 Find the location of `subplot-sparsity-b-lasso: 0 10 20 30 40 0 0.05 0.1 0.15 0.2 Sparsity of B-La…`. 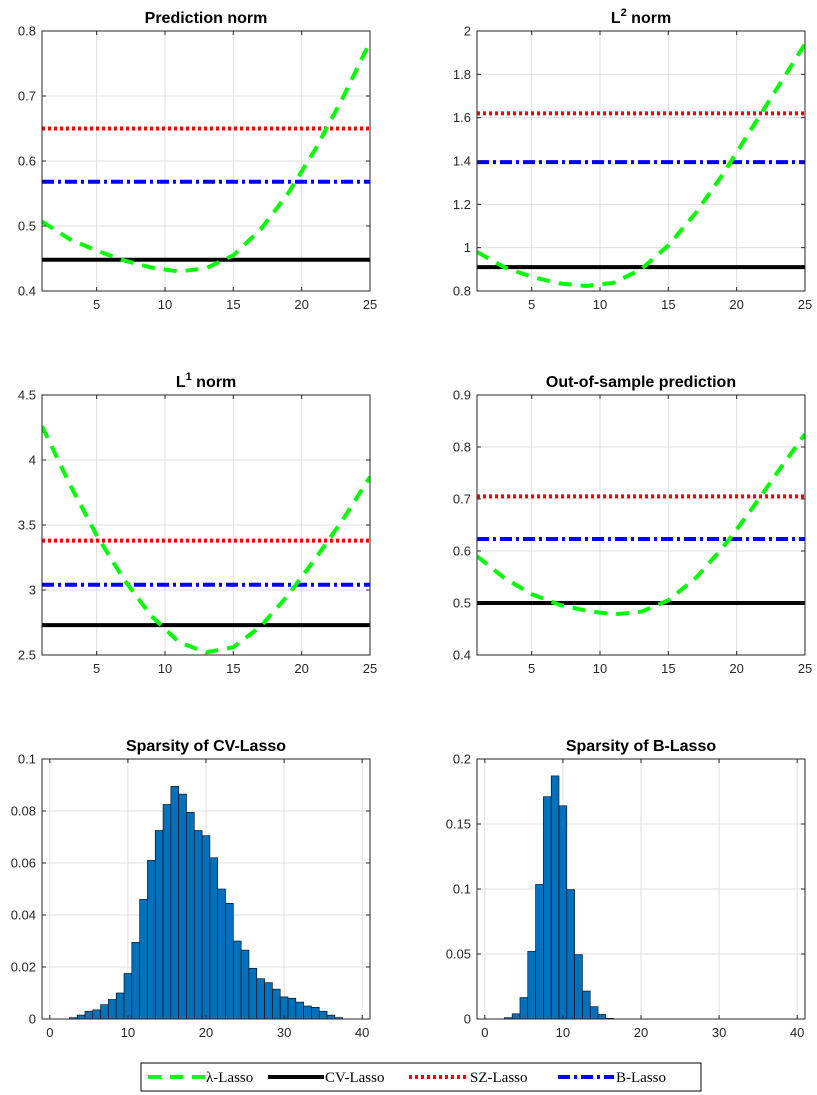

subplot-sparsity-b-lasso: 0 10 20 30 40 0 0.05 0.1 0.15 0.2 Sparsity of B-La… is located at coordinates (626, 889).